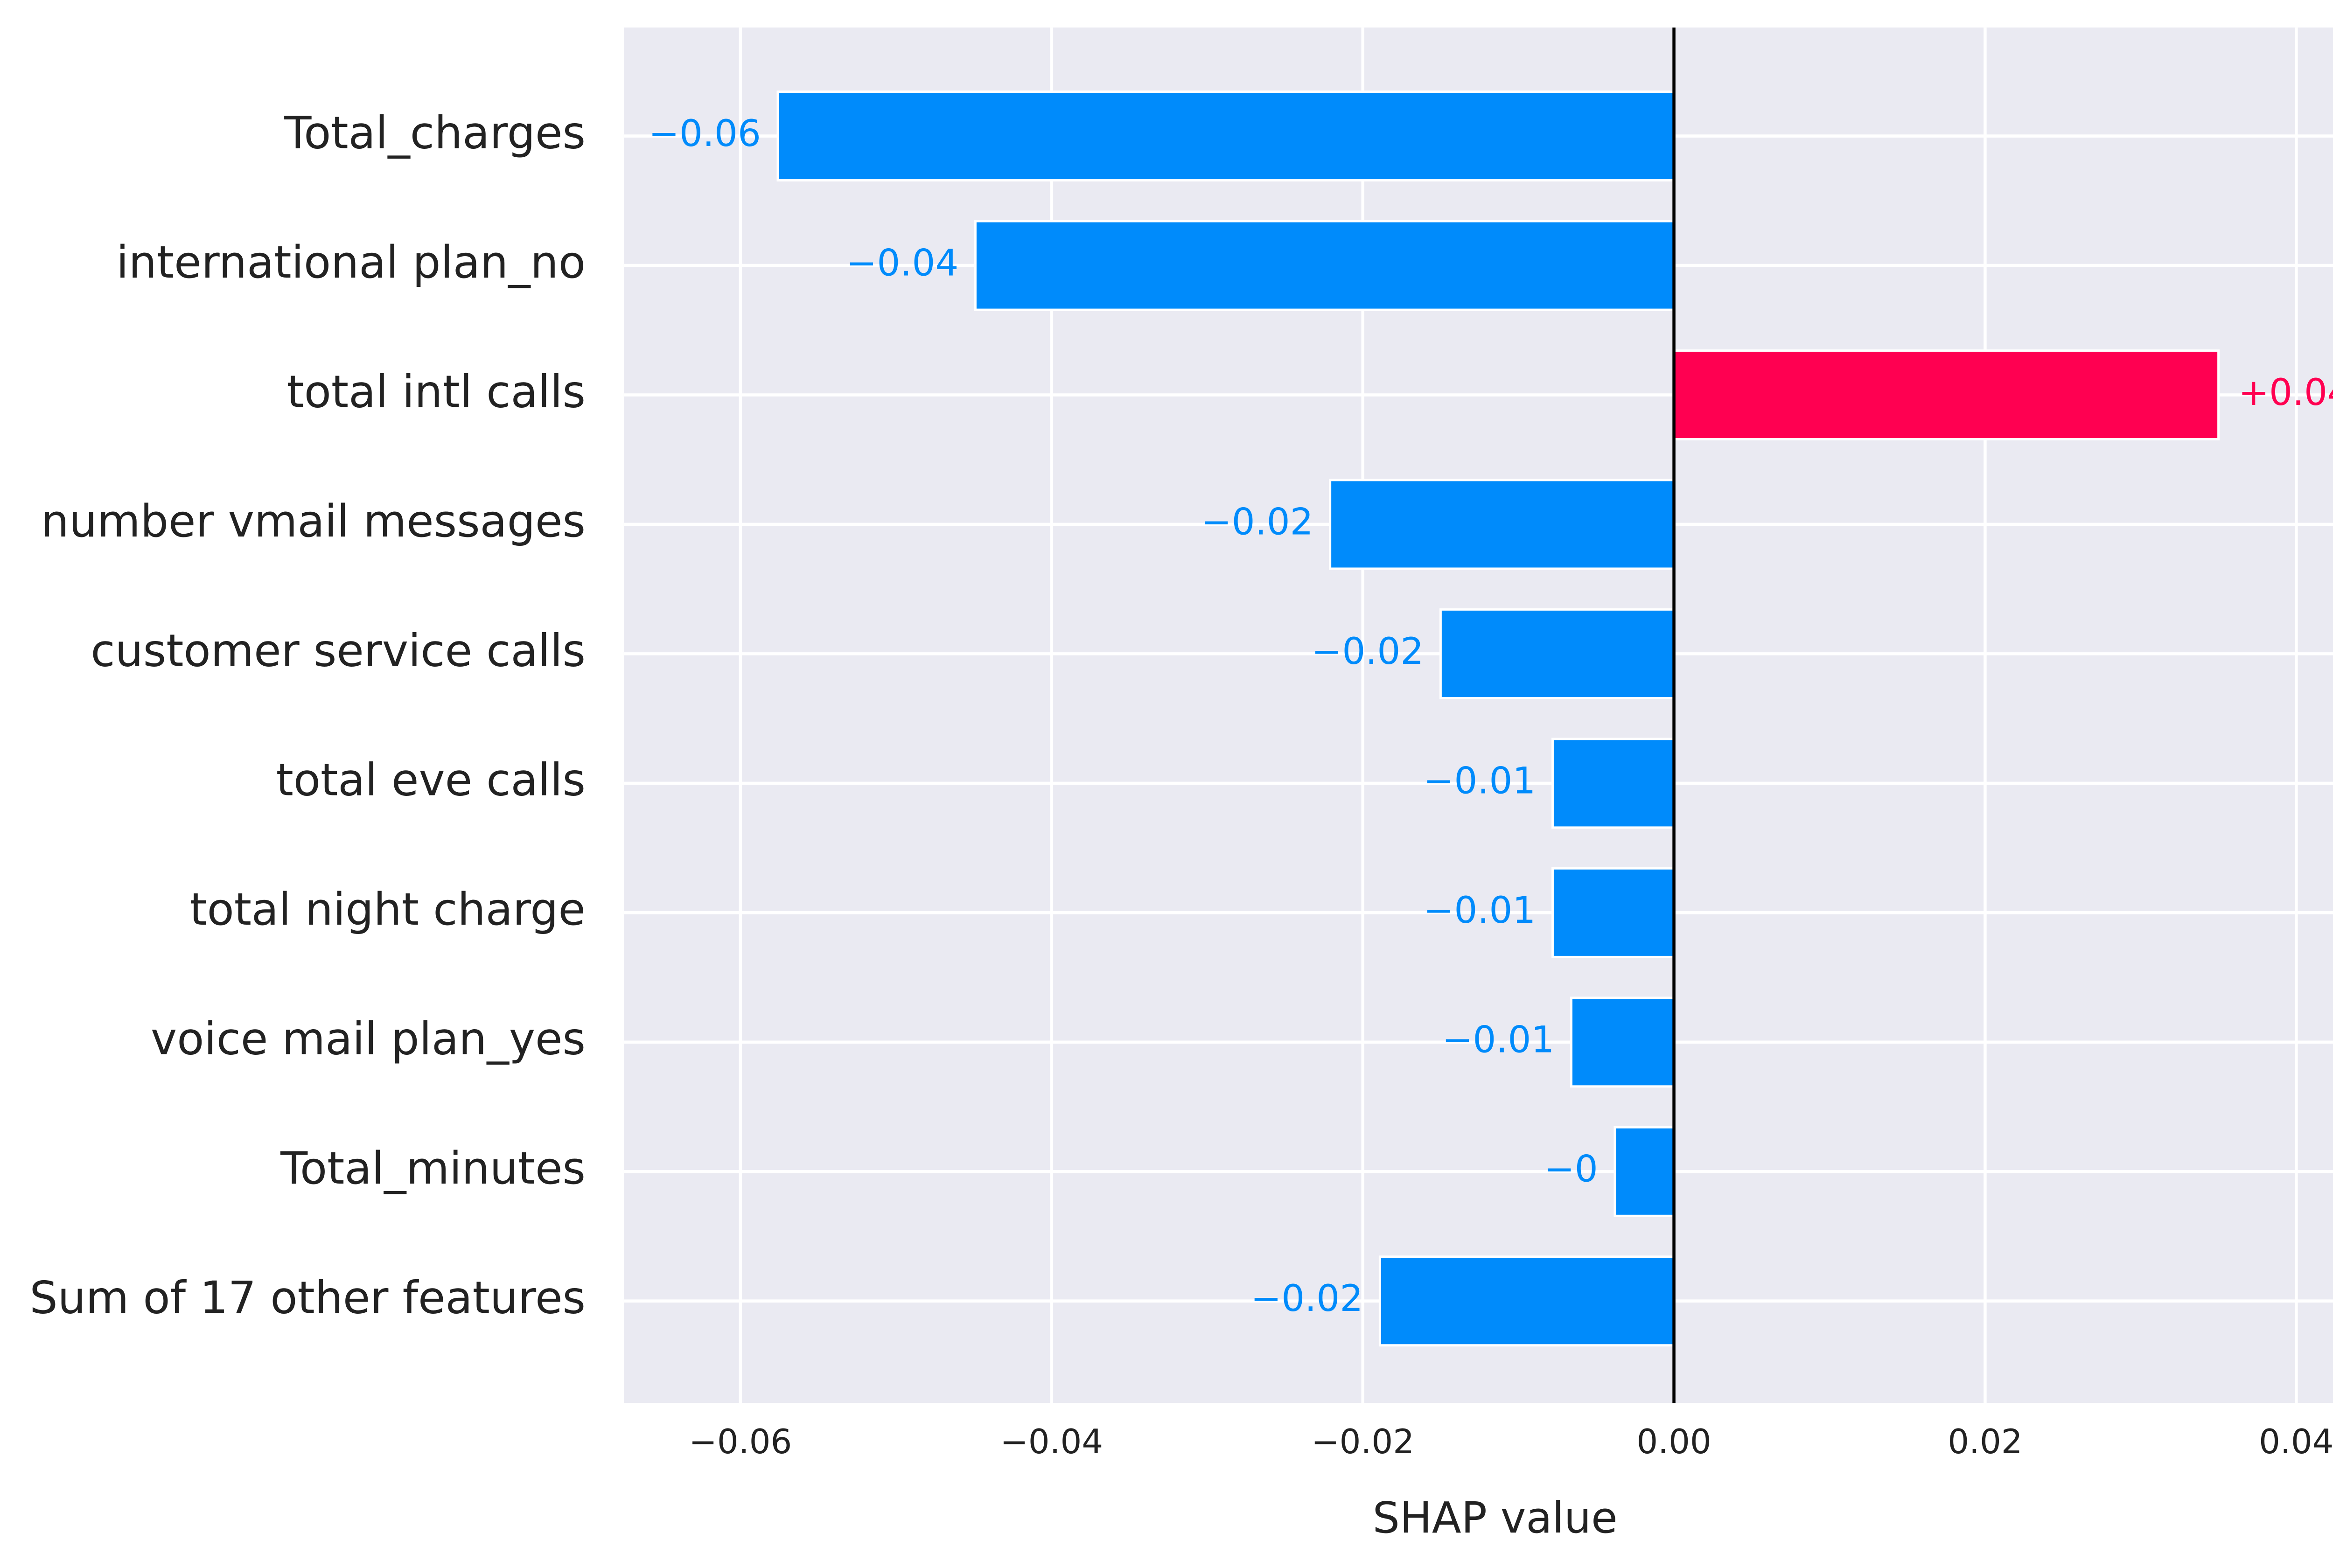  I want to click on y-tick-label: Sum of 17 other features, so click(308, 1298).